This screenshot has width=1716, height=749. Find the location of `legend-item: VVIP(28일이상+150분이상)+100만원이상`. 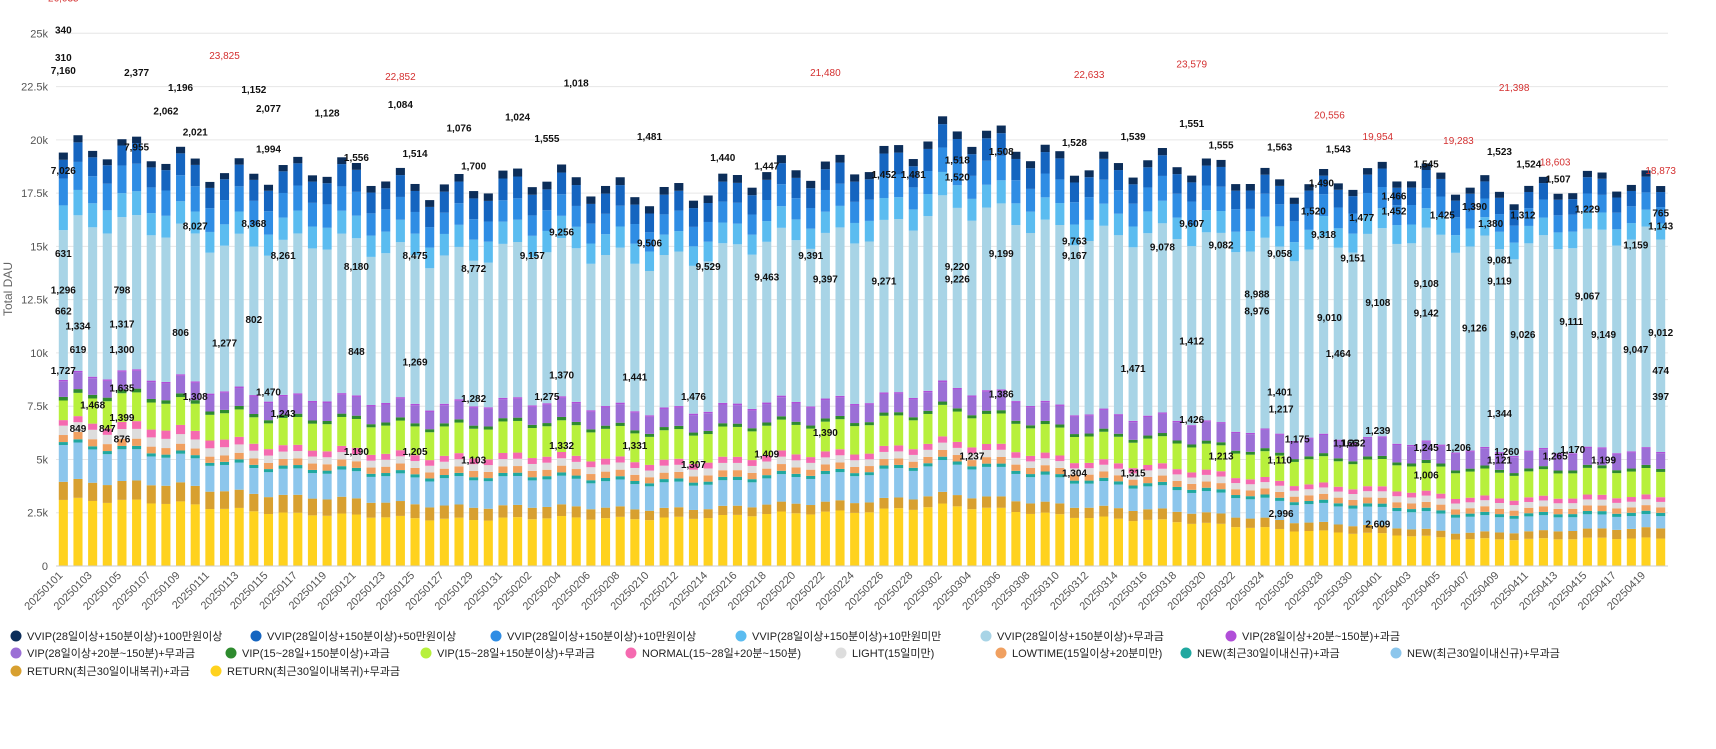

legend-item: VVIP(28일이상+150분이상)+100만원이상 is located at coordinates (116, 636).